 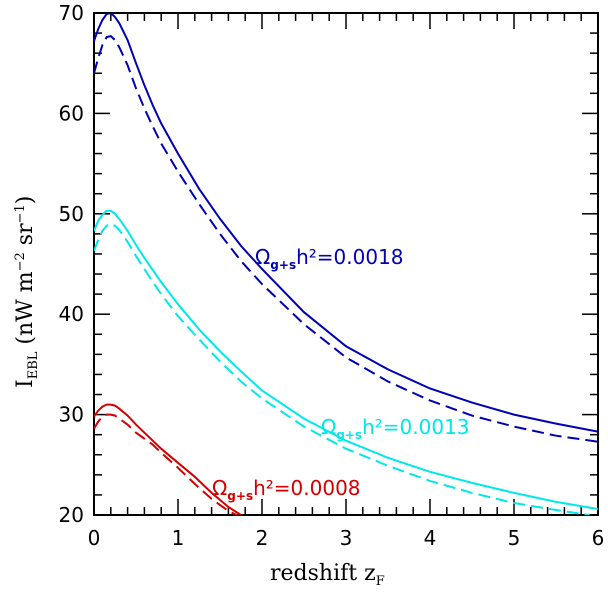 What do you see at coordinates (598, 538) in the screenshot?
I see `x-tick-label: 6` at bounding box center [598, 538].